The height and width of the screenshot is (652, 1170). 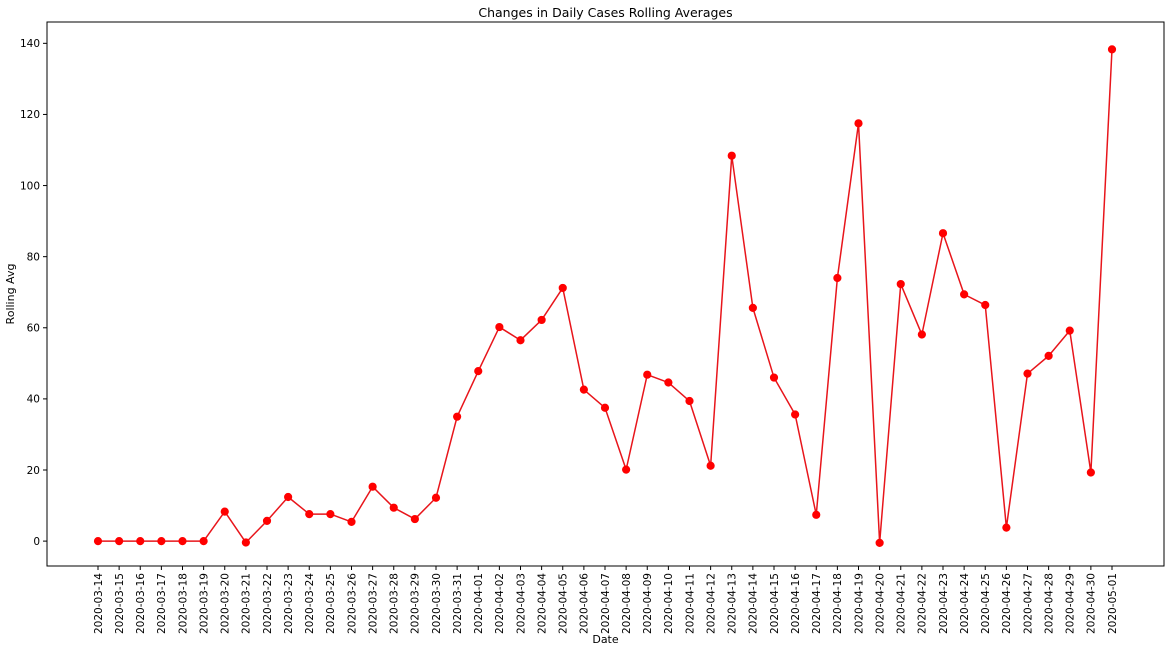 What do you see at coordinates (859, 603) in the screenshot?
I see `x-tick-label: 2020-04-19` at bounding box center [859, 603].